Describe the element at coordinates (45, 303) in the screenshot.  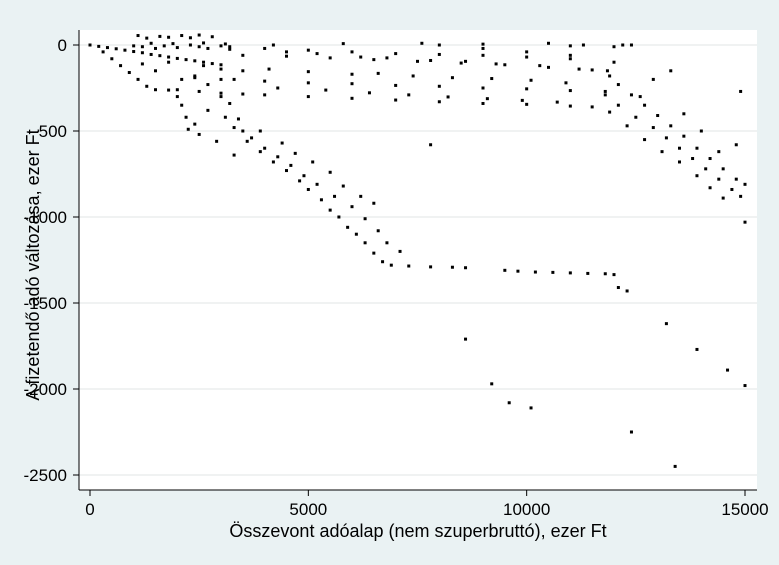
I see `y-tick-label: -1500` at that location.